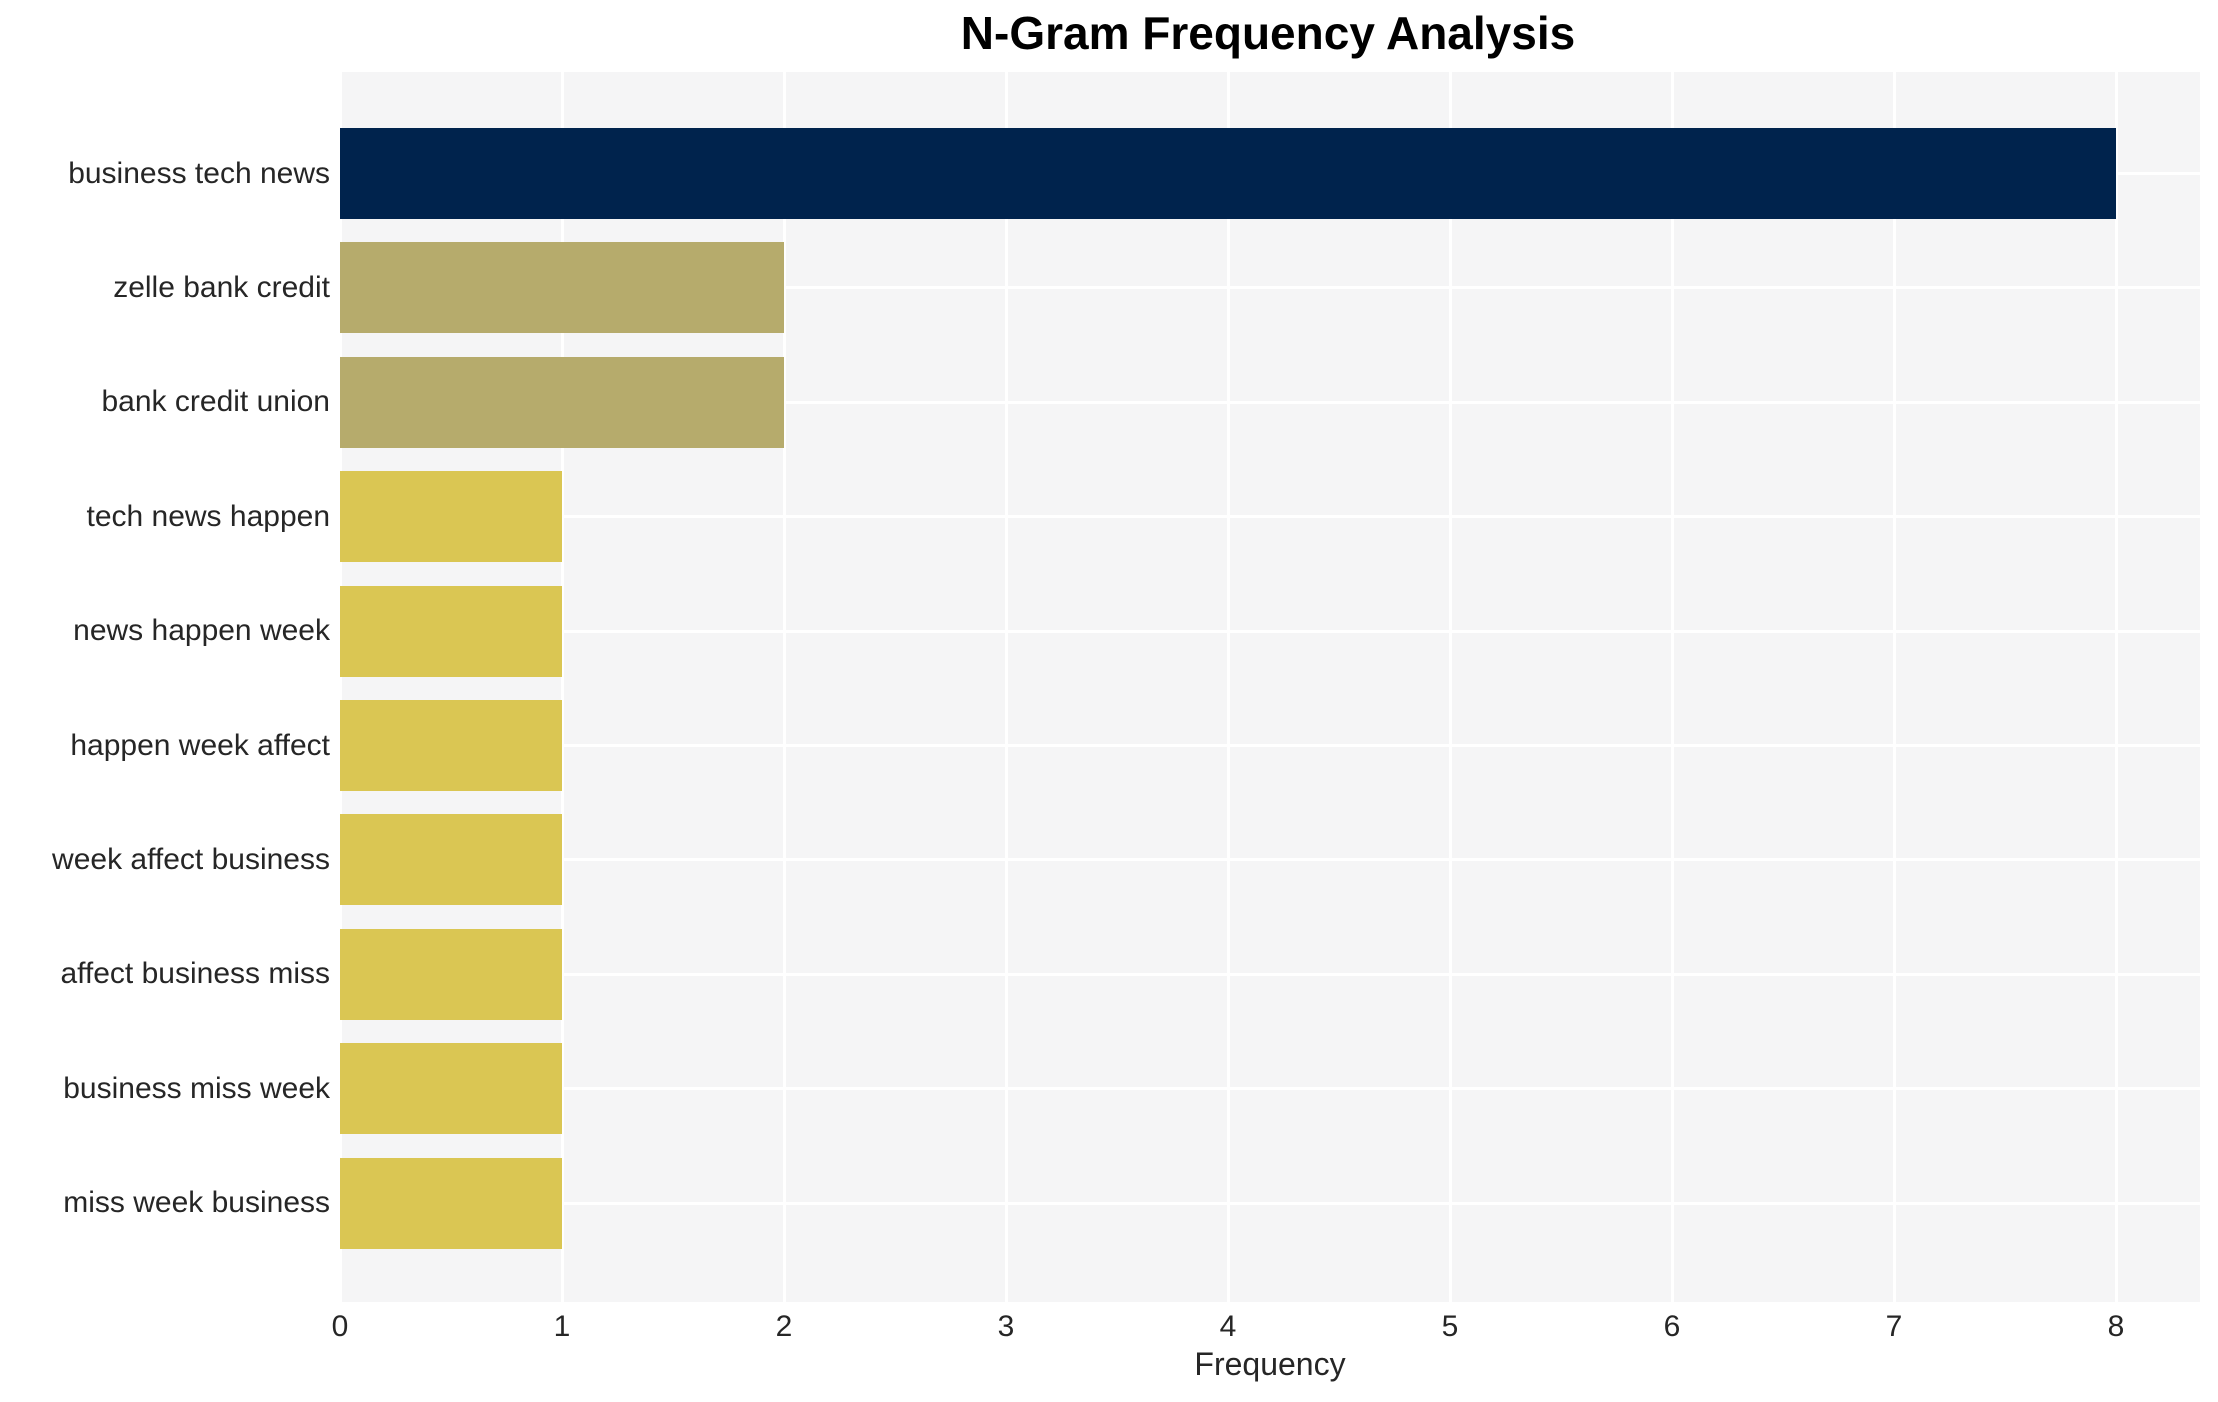 This screenshot has width=2218, height=1402. Describe the element at coordinates (196, 1088) in the screenshot. I see `category-label-business-miss-week: business miss week` at that location.